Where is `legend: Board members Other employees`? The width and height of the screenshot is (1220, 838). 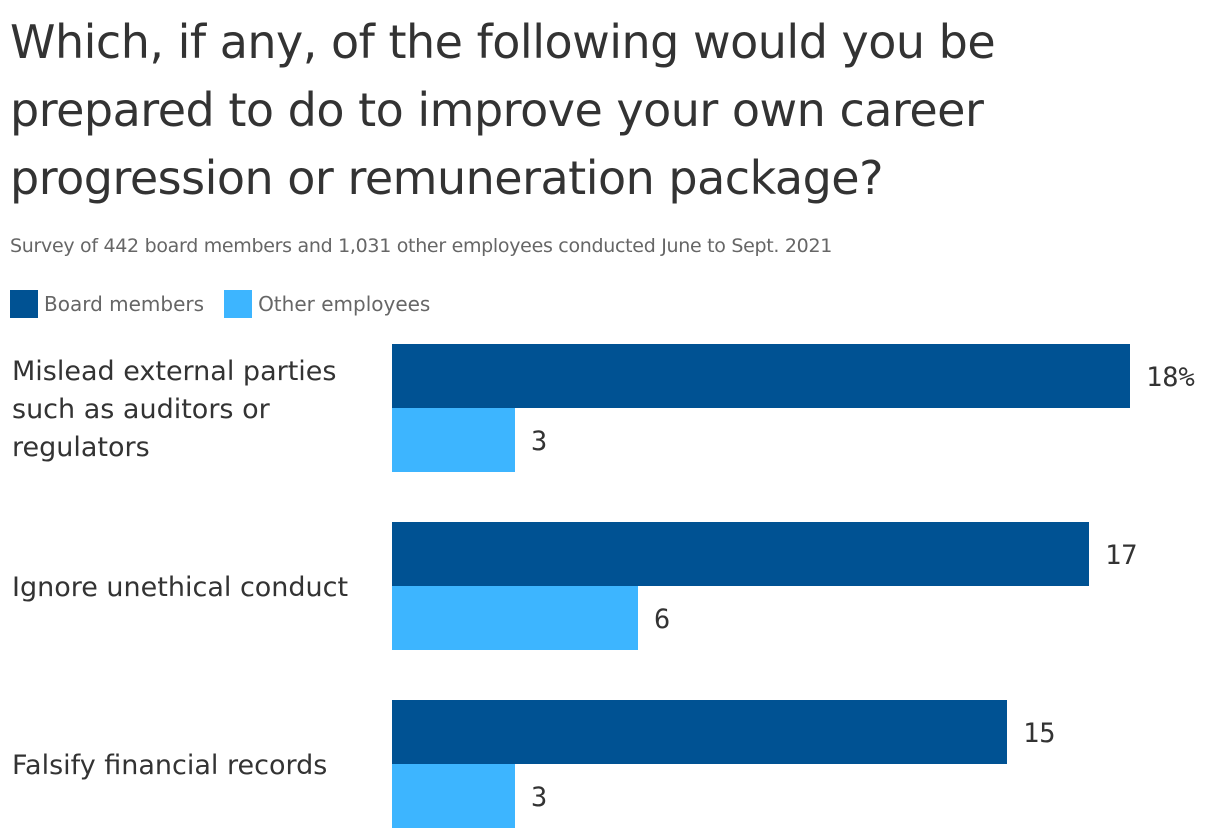 legend: Board members Other employees is located at coordinates (230, 304).